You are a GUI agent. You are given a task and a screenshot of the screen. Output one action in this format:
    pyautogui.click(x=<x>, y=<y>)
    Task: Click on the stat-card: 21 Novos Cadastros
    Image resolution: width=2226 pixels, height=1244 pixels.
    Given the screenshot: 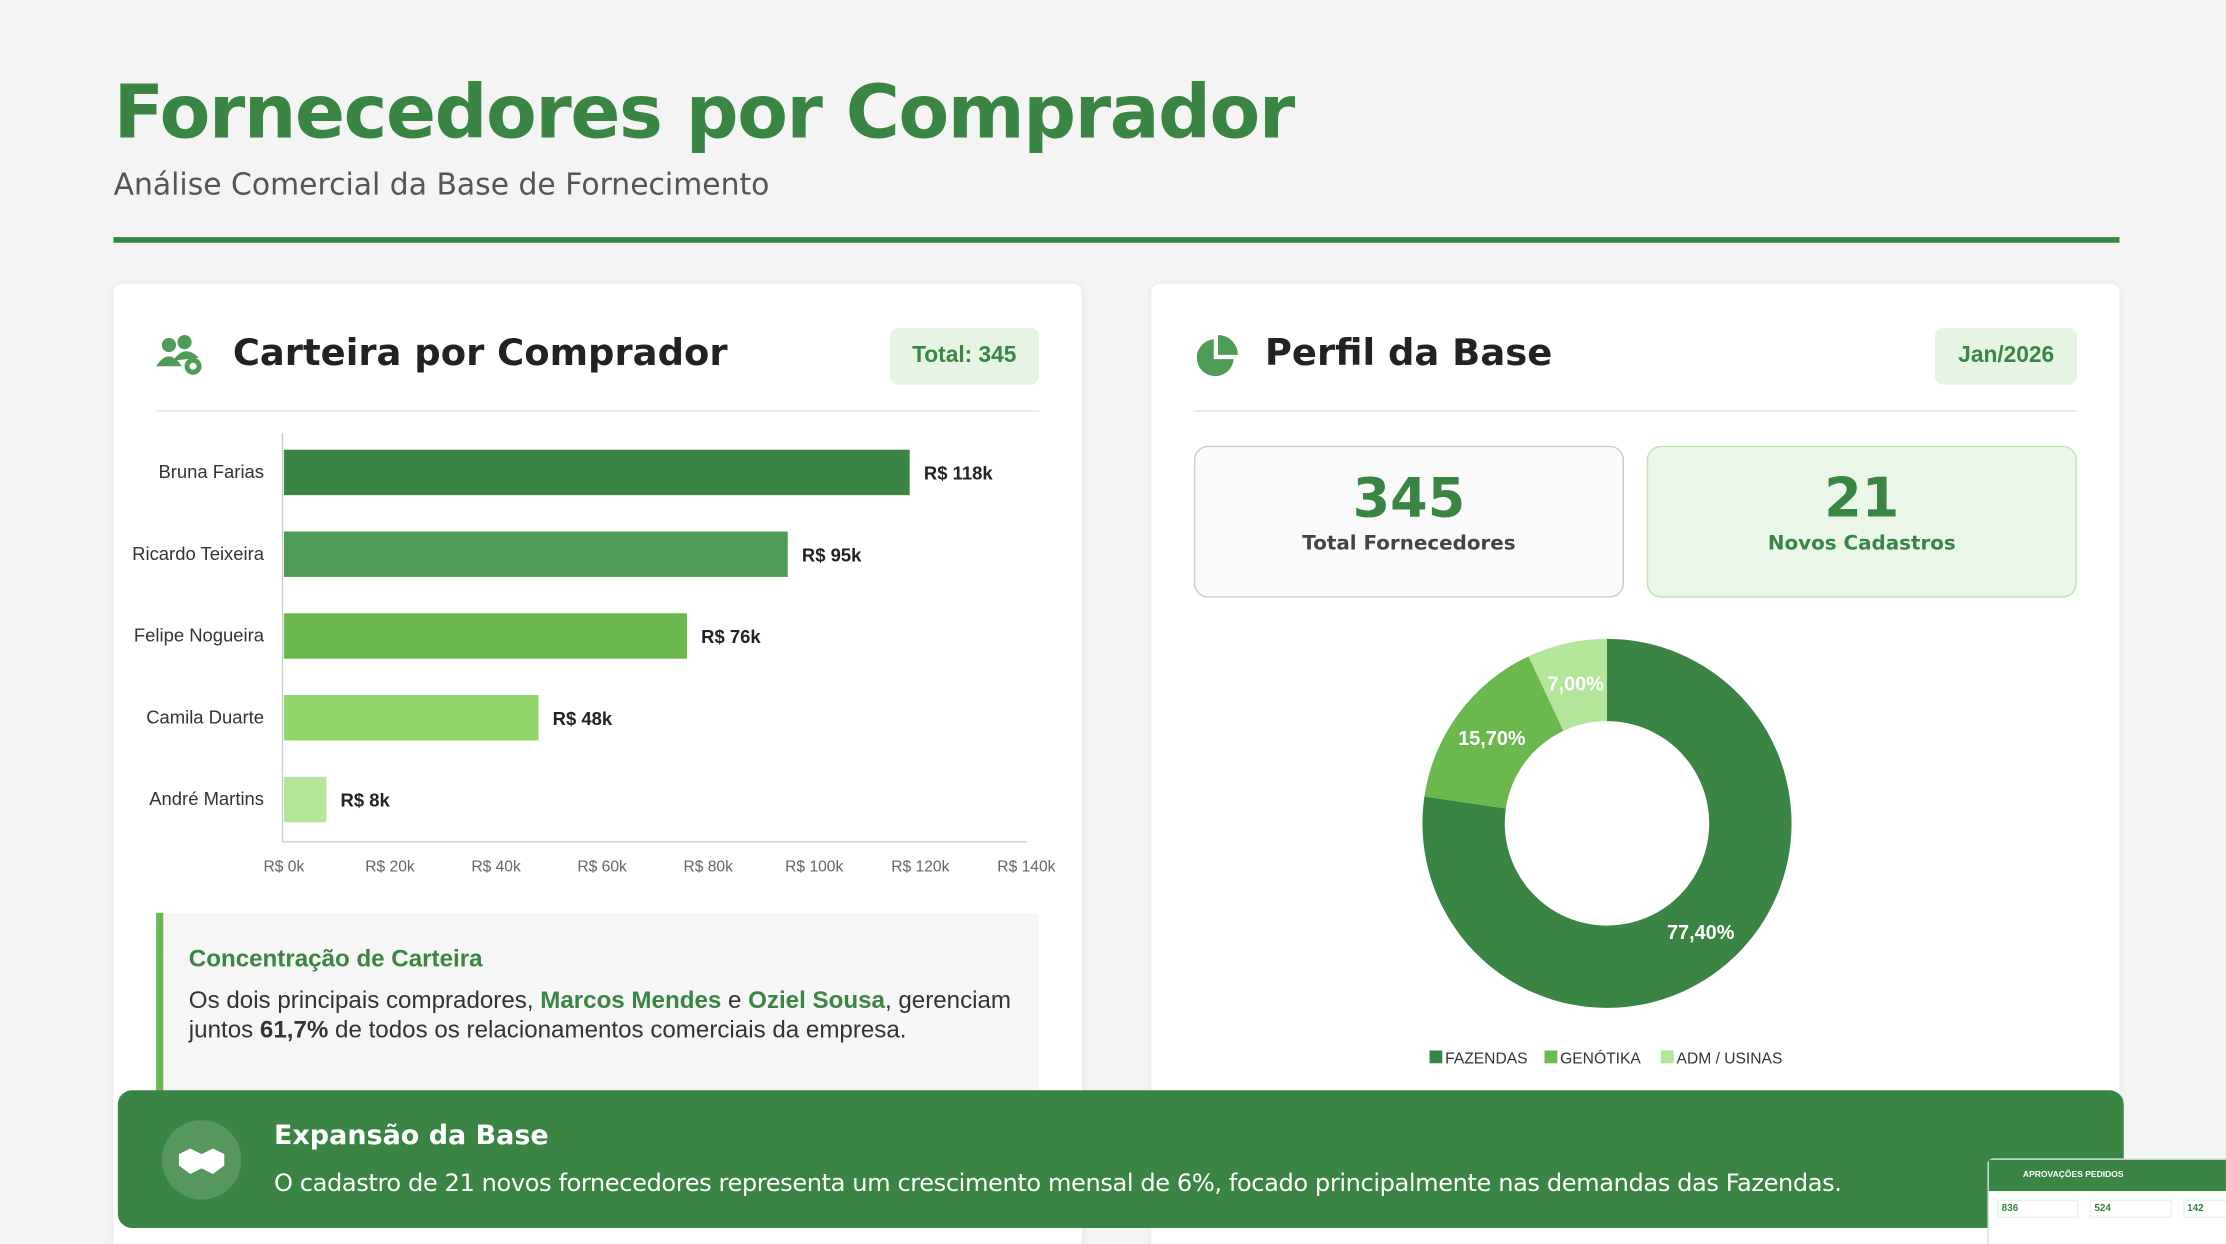 What is the action you would take?
    pyautogui.click(x=1861, y=521)
    